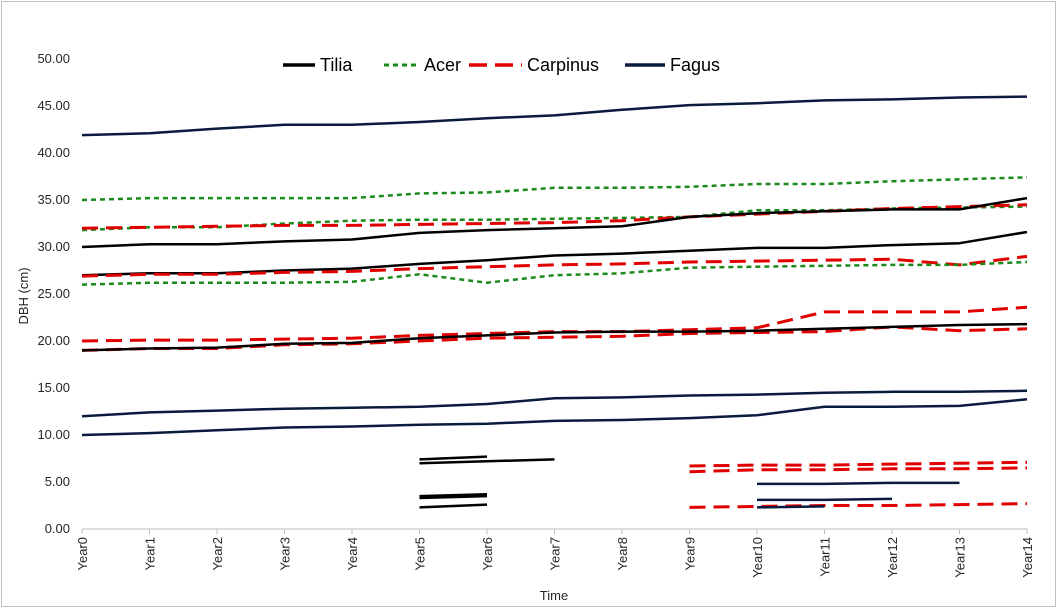 Image resolution: width=1059 pixels, height=610 pixels. I want to click on x-tick-label: Year13, so click(960, 557).